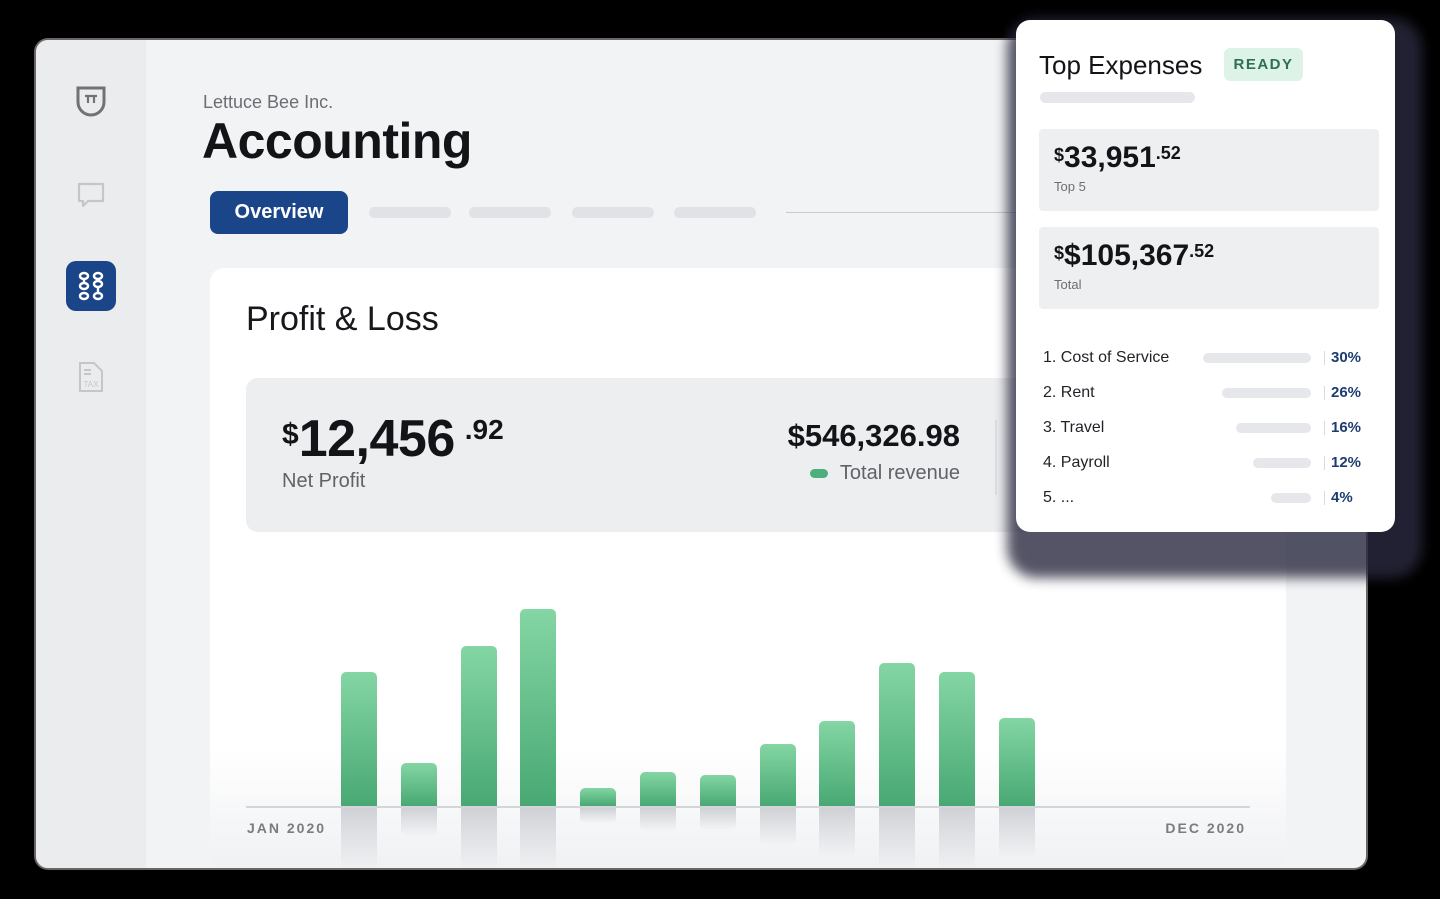 The width and height of the screenshot is (1440, 899). I want to click on expense-name: 1. Cost of Service, so click(1106, 357).